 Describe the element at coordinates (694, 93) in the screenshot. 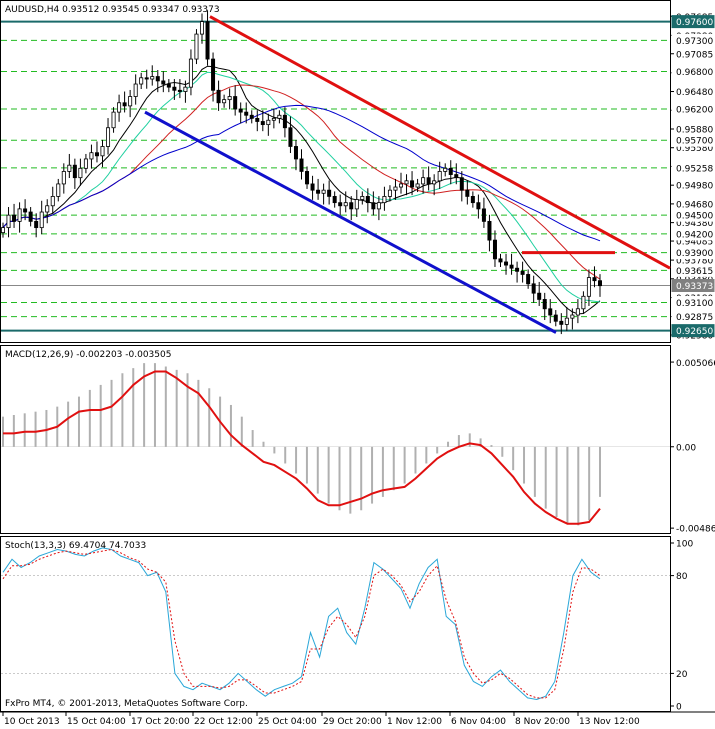

I see `price-tick-label-4: 0.96480` at that location.